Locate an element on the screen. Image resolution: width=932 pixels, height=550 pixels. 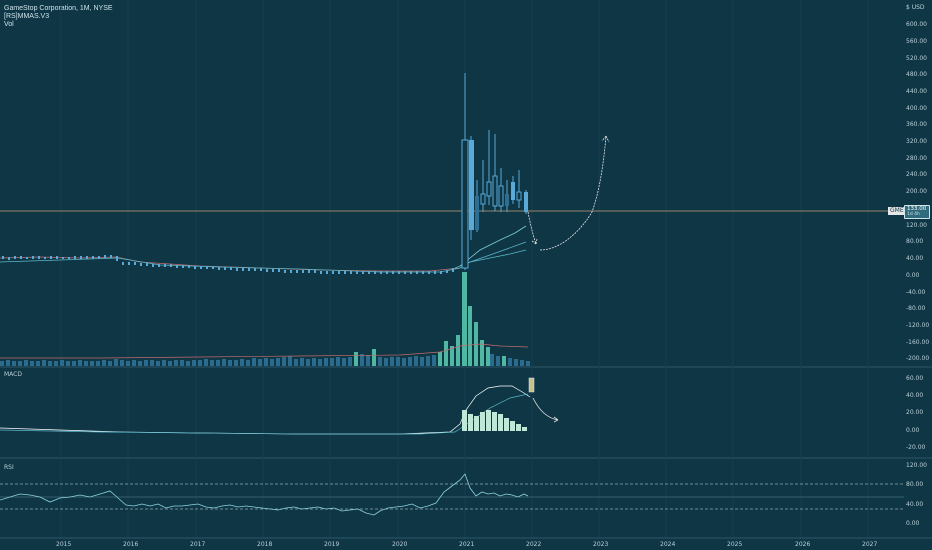
svg-text: -200.00 is located at coordinates (917, 358).